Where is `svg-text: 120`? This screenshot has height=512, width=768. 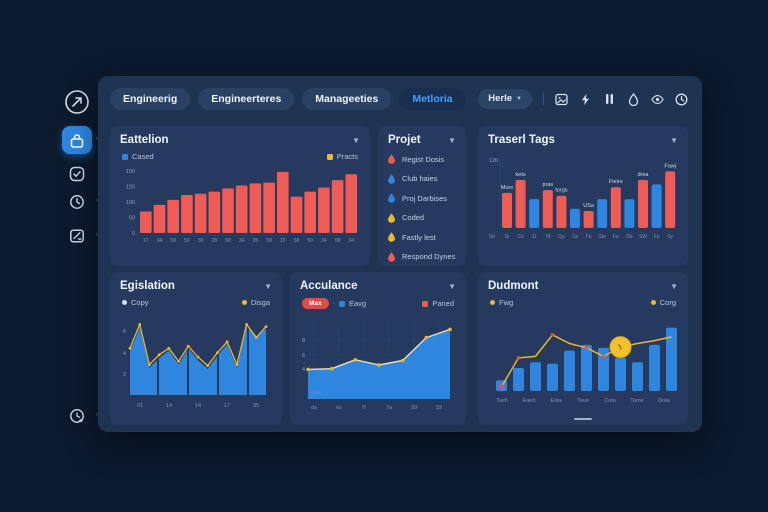 svg-text: 120 is located at coordinates (130, 188).